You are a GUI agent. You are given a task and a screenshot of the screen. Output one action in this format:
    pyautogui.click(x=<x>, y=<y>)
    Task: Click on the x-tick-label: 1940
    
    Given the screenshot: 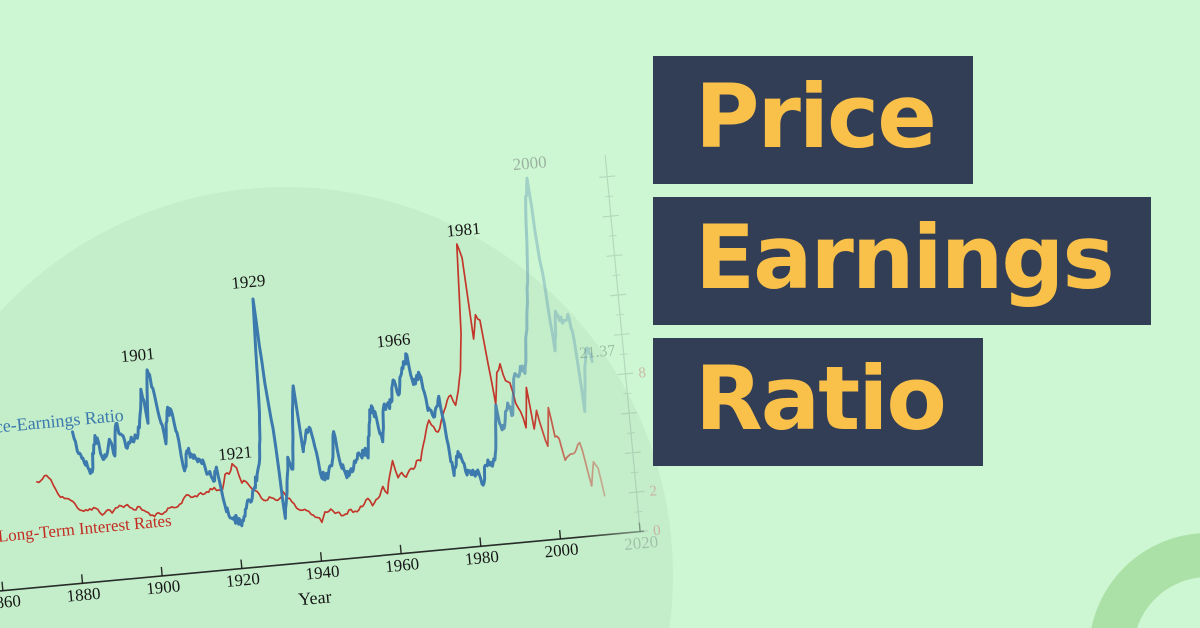 What is the action you would take?
    pyautogui.click(x=323, y=573)
    